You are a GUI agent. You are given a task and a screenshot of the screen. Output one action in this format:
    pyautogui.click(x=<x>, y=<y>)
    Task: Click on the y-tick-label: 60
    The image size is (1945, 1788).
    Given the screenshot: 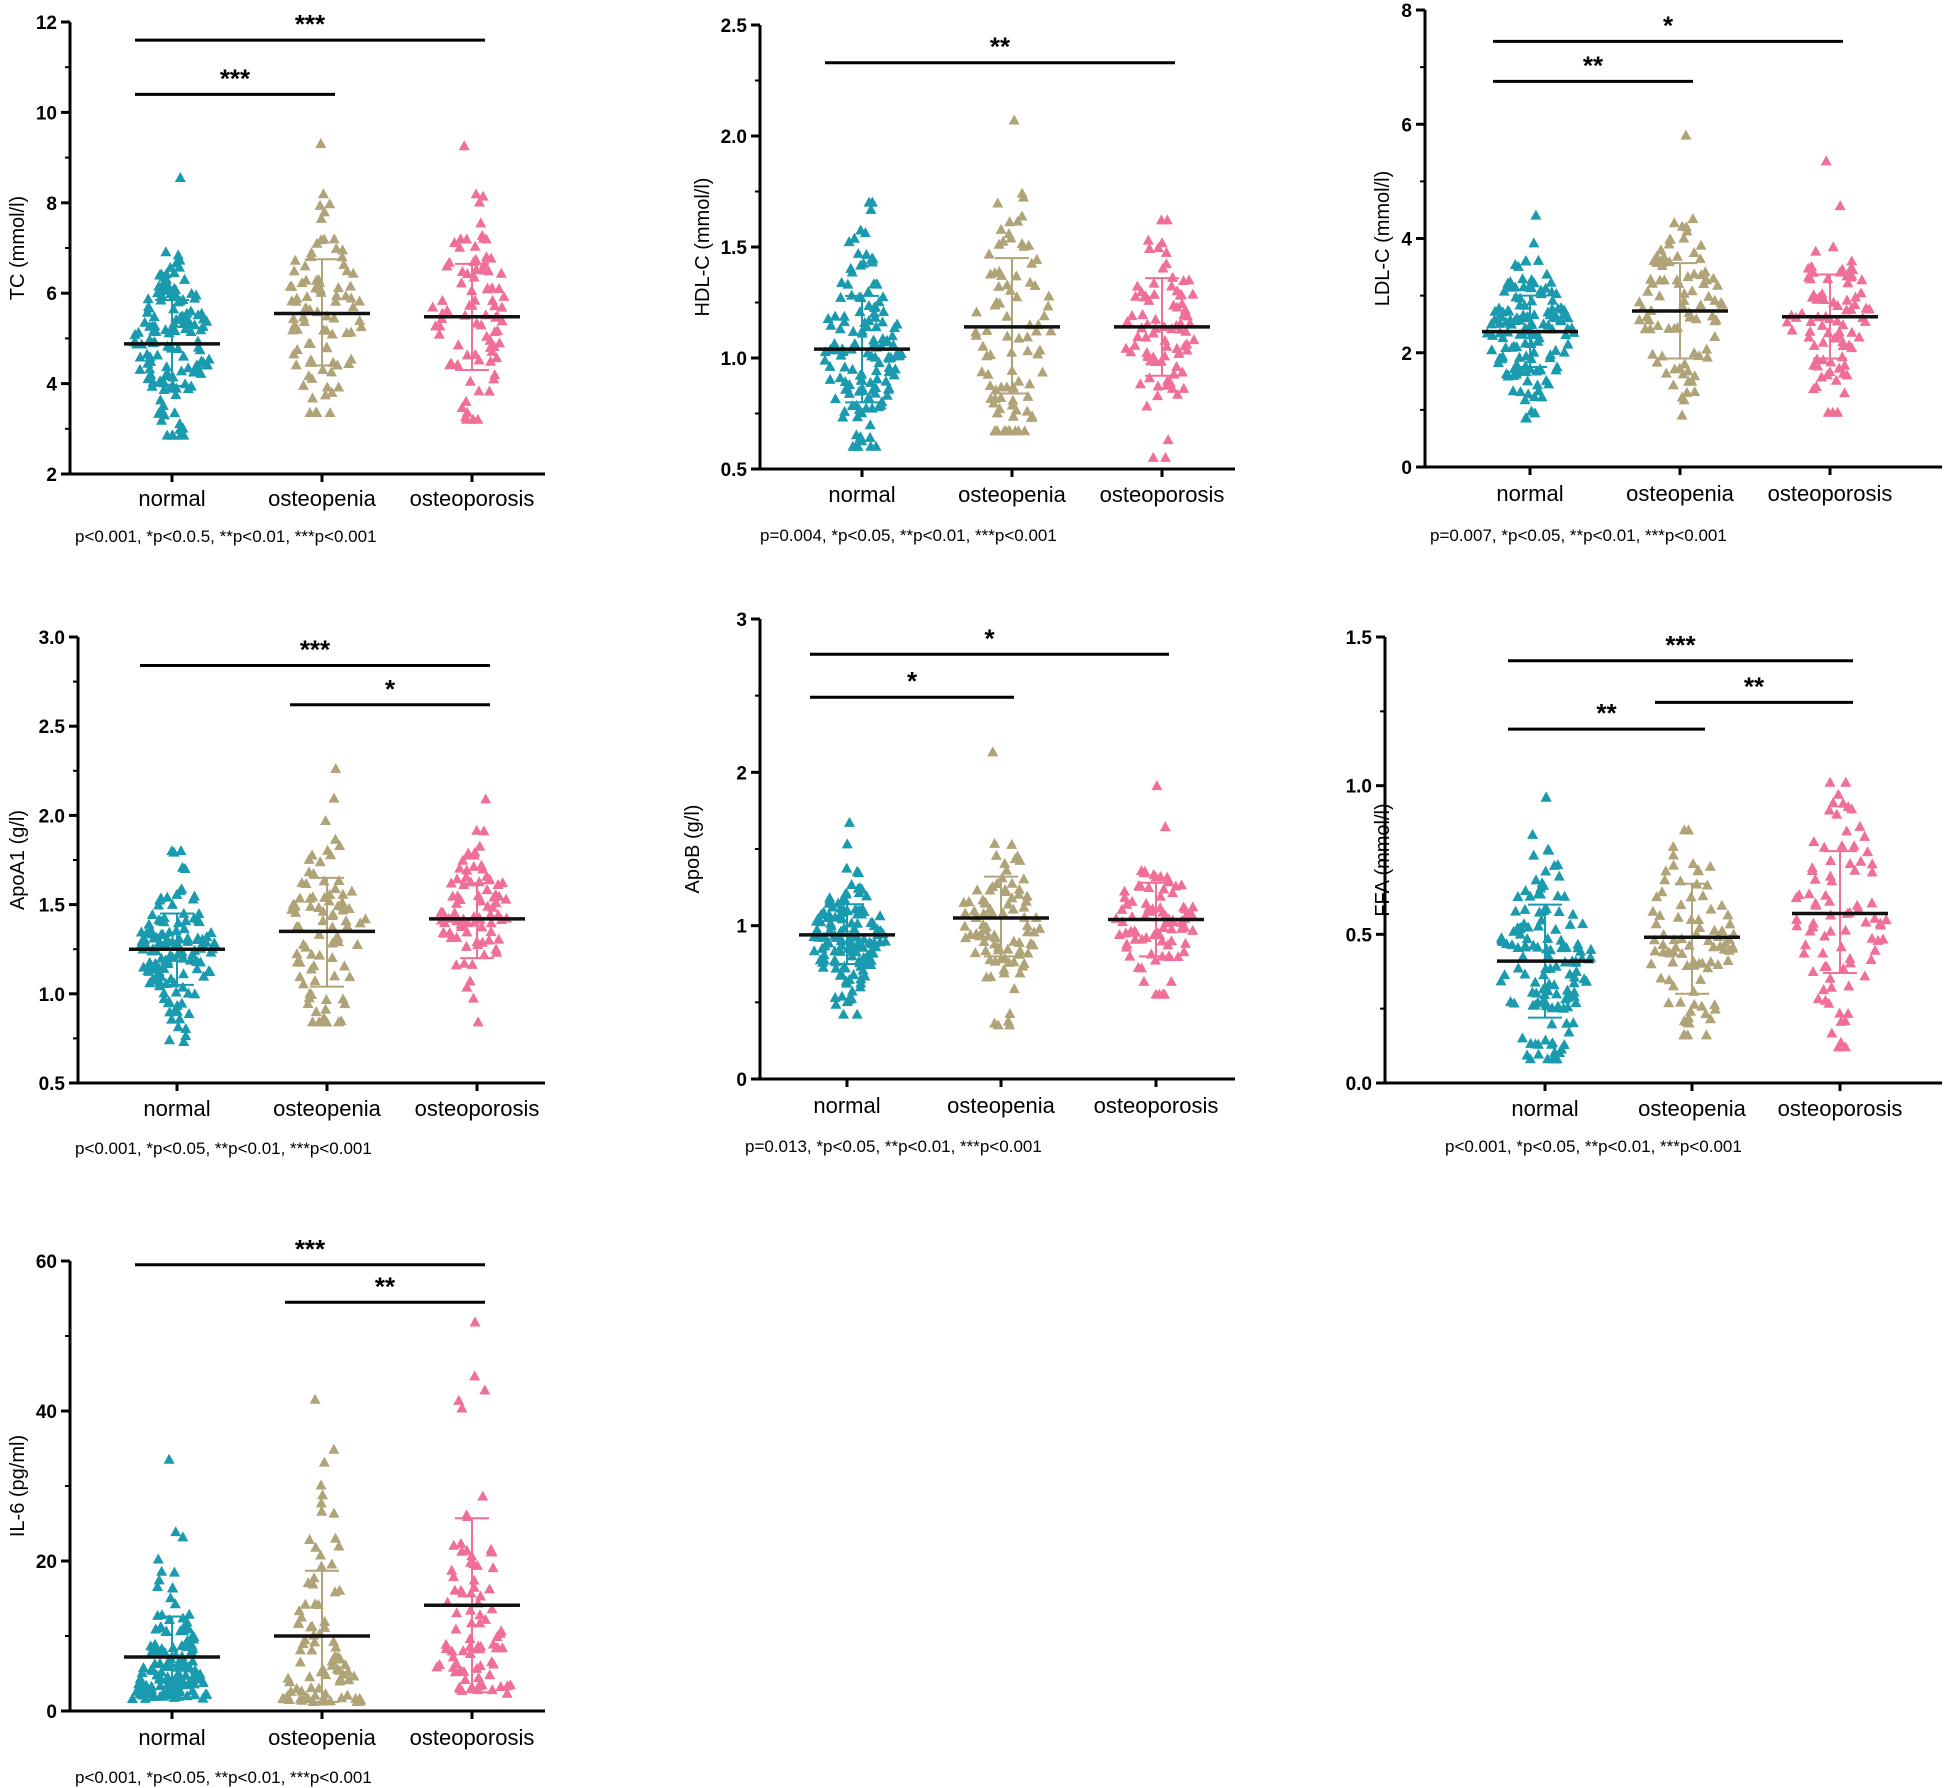 What is the action you would take?
    pyautogui.click(x=46, y=1262)
    